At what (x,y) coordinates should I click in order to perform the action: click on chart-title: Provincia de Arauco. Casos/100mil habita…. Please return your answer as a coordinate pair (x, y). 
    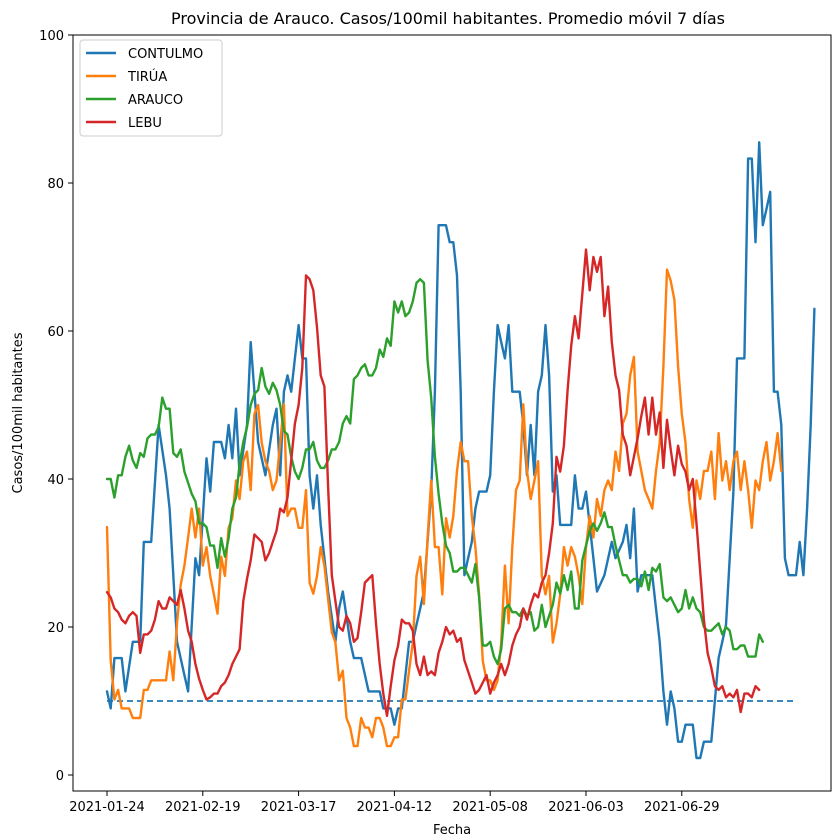
    Looking at the image, I should click on (448, 18).